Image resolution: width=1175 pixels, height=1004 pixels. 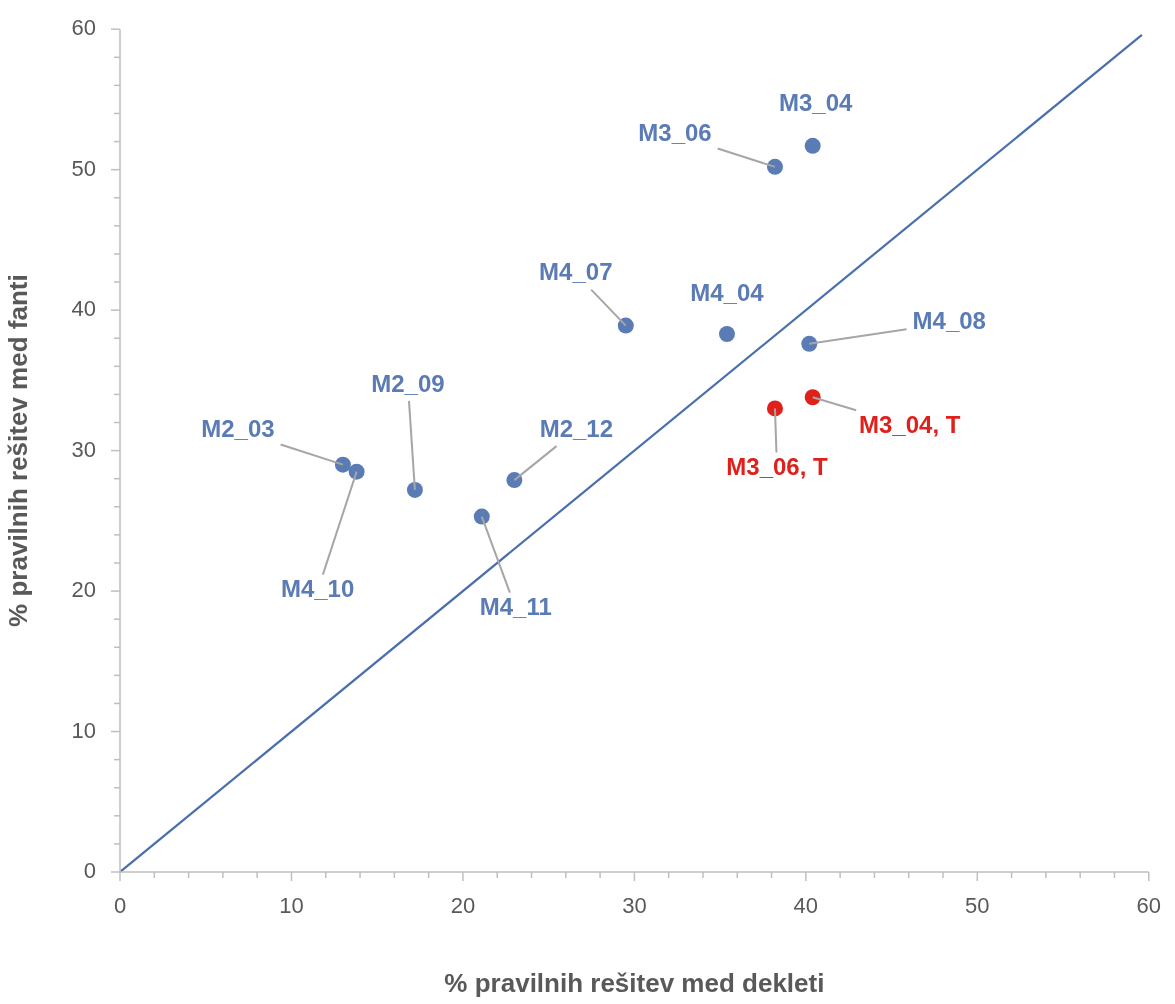 What do you see at coordinates (120, 906) in the screenshot?
I see `x-tick-label: 0` at bounding box center [120, 906].